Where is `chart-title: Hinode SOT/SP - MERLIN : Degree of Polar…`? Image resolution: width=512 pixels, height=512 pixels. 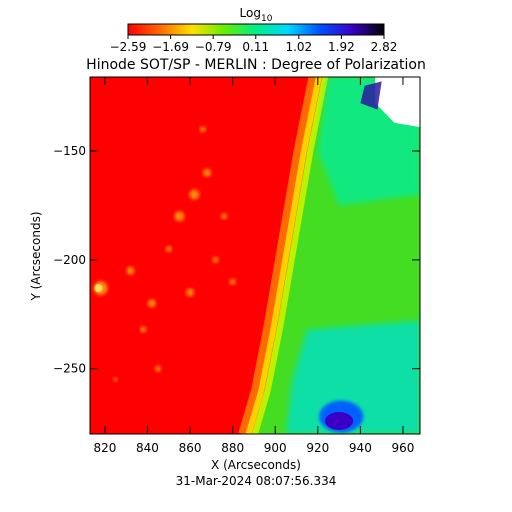 chart-title: Hinode SOT/SP - MERLIN : Degree of Polar… is located at coordinates (256, 65).